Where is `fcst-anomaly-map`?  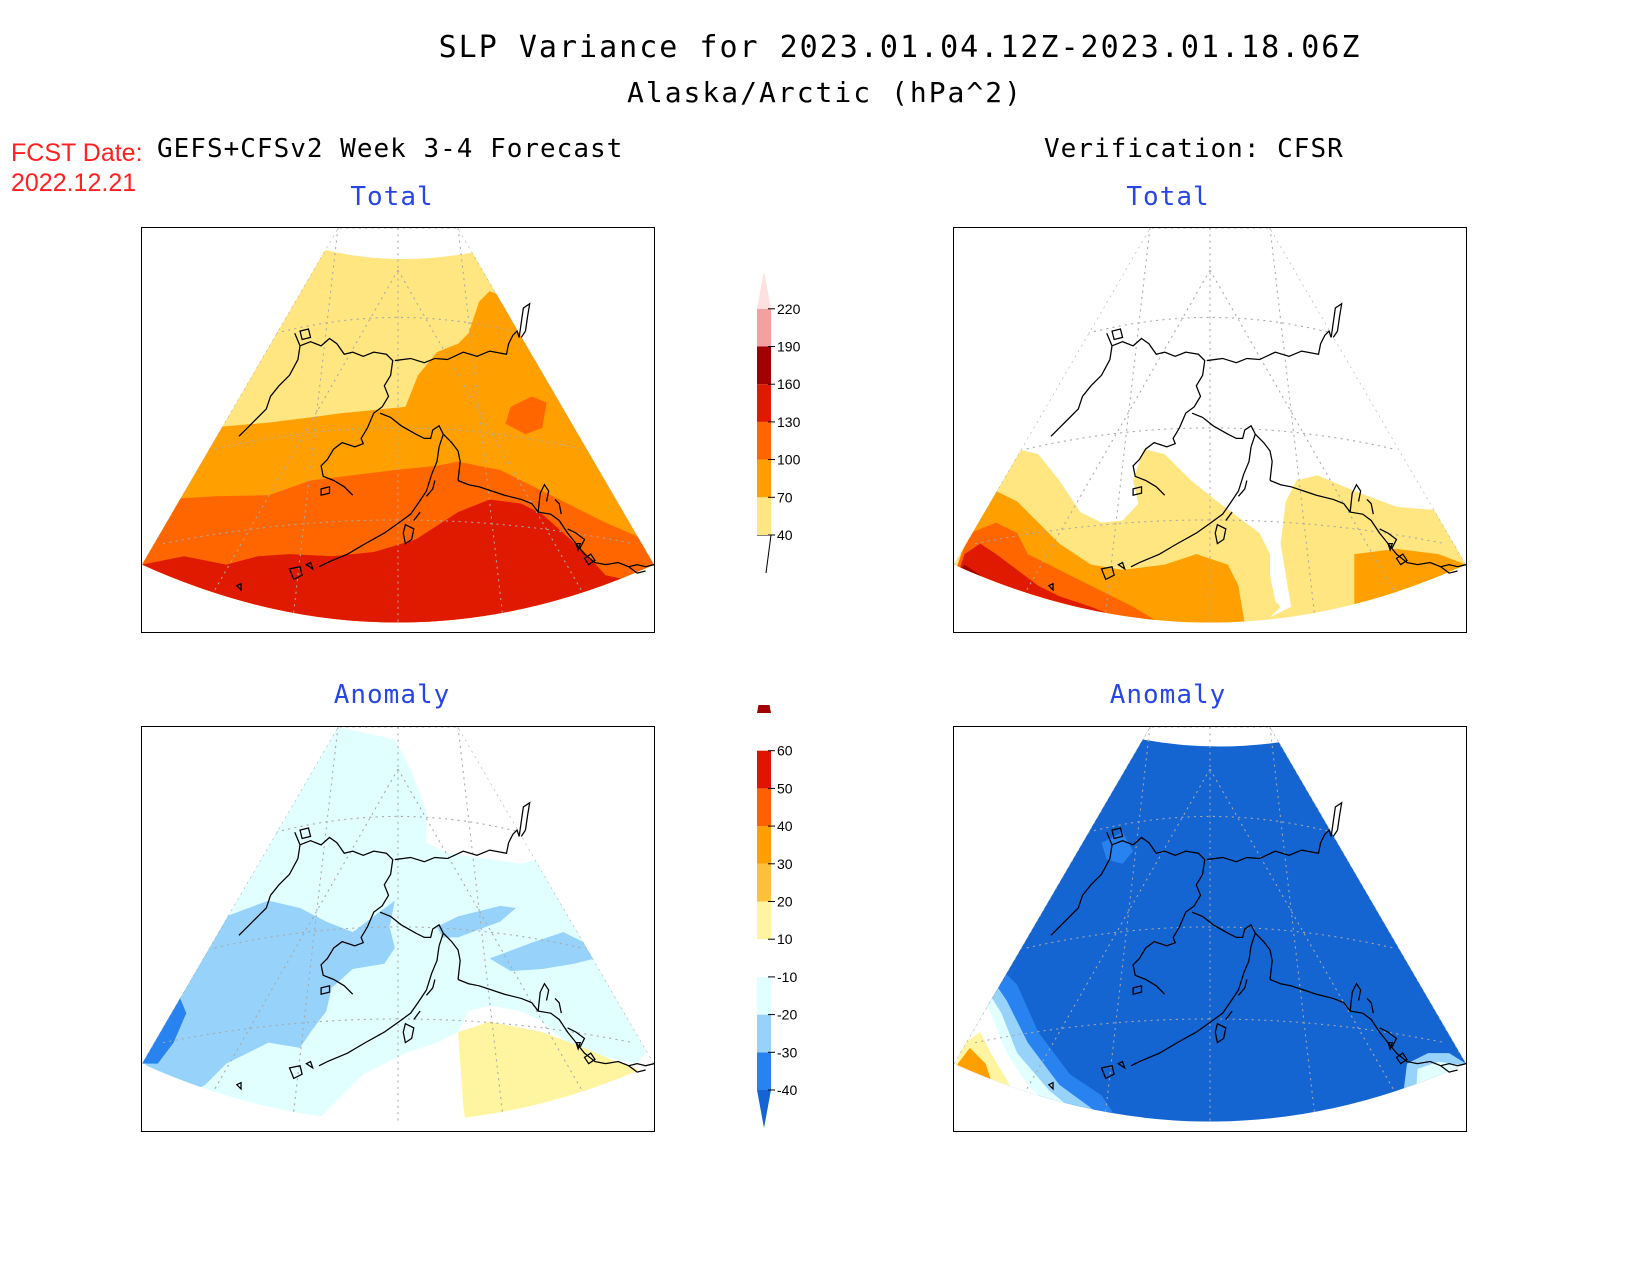
fcst-anomaly-map is located at coordinates (398, 929).